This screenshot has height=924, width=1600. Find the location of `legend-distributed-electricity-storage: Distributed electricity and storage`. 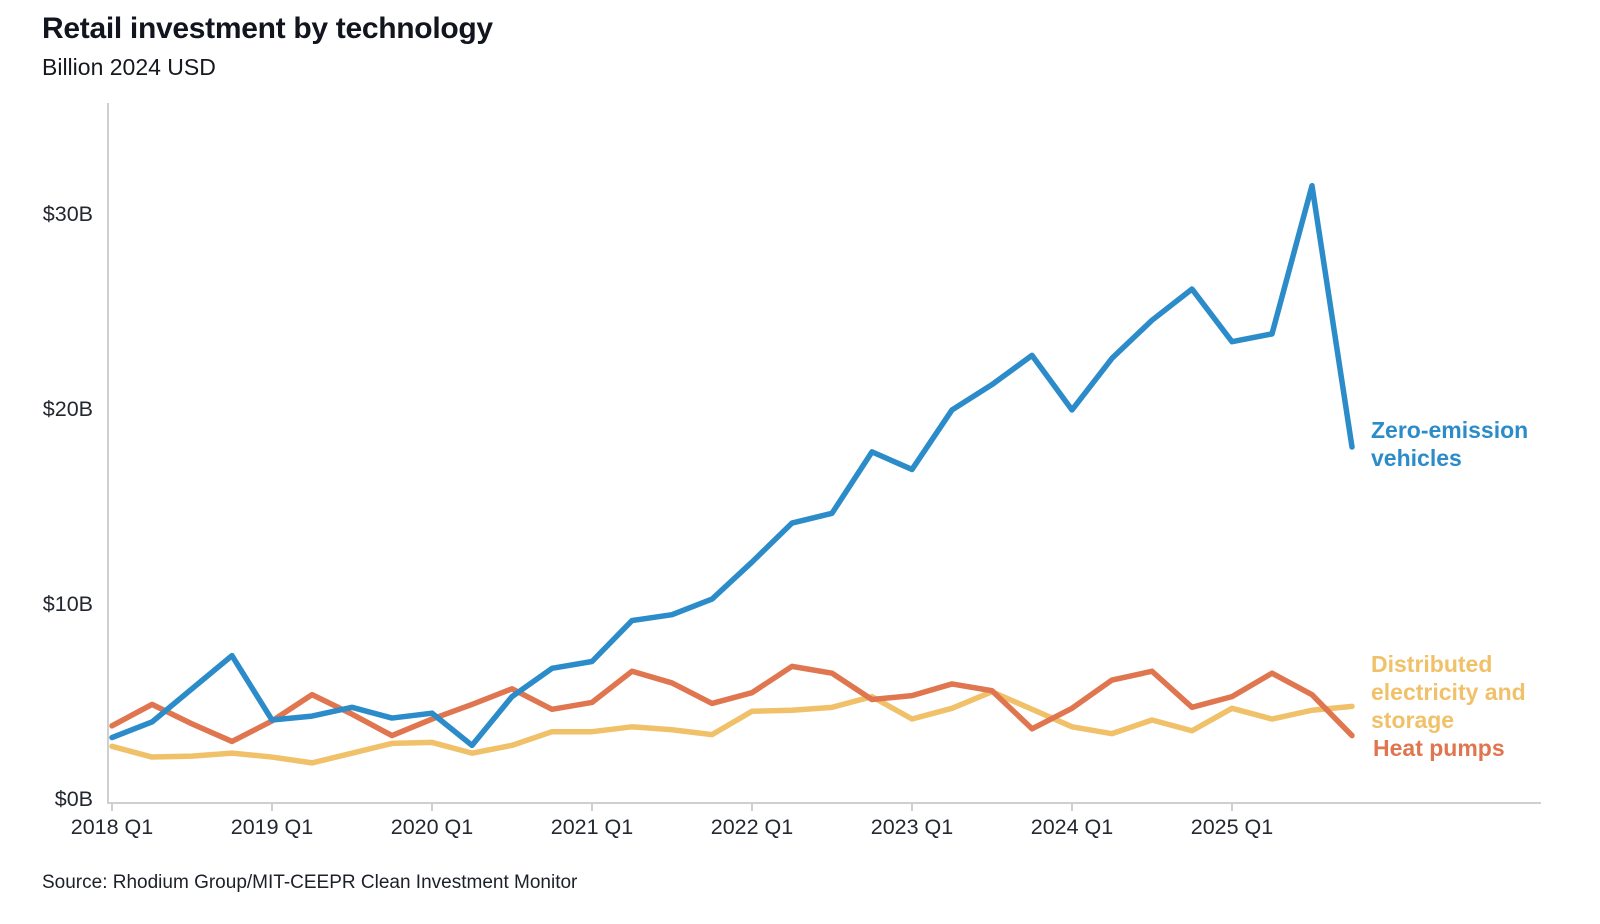

legend-distributed-electricity-storage: Distributed electricity and storage is located at coordinates (1448, 692).